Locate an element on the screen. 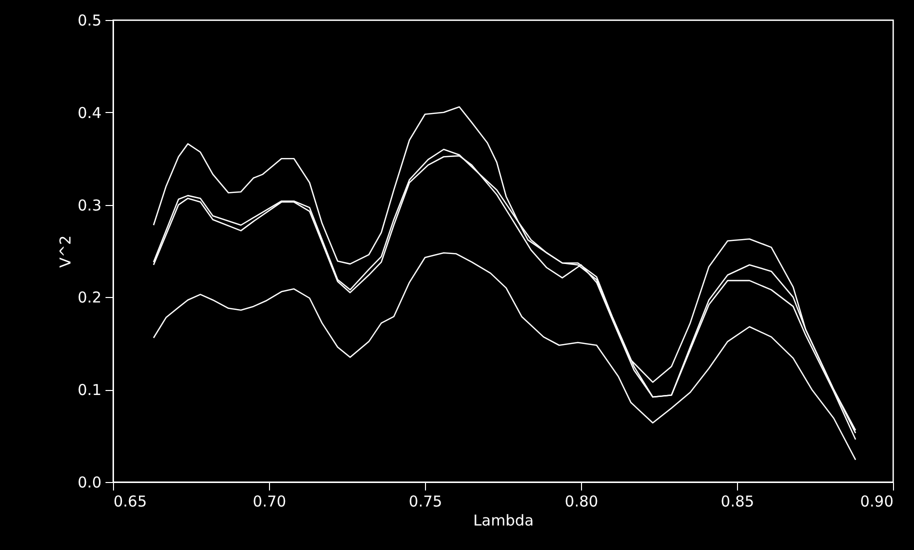 This screenshot has height=550, width=914. x-axis-title: Lambda is located at coordinates (503, 521).